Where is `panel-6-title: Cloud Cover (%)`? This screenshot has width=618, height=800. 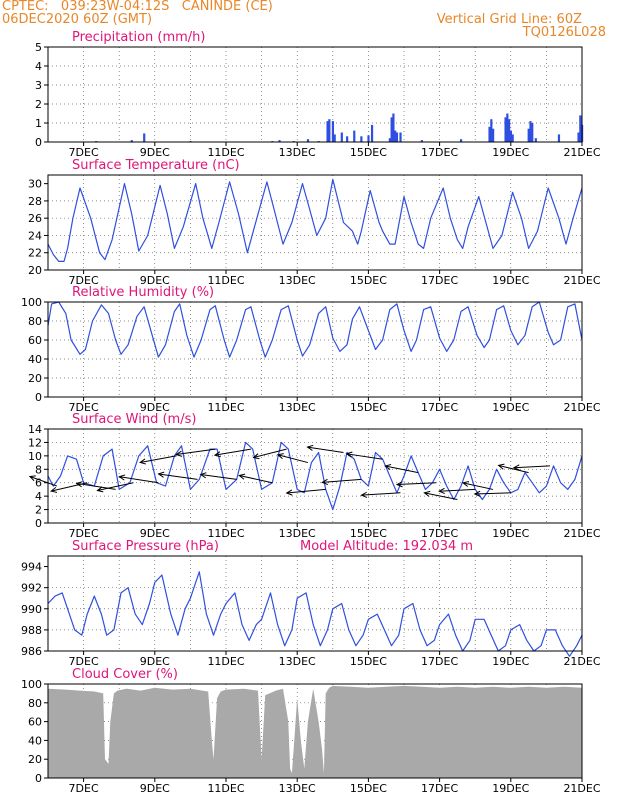
panel-6-title: Cloud Cover (%) is located at coordinates (125, 674).